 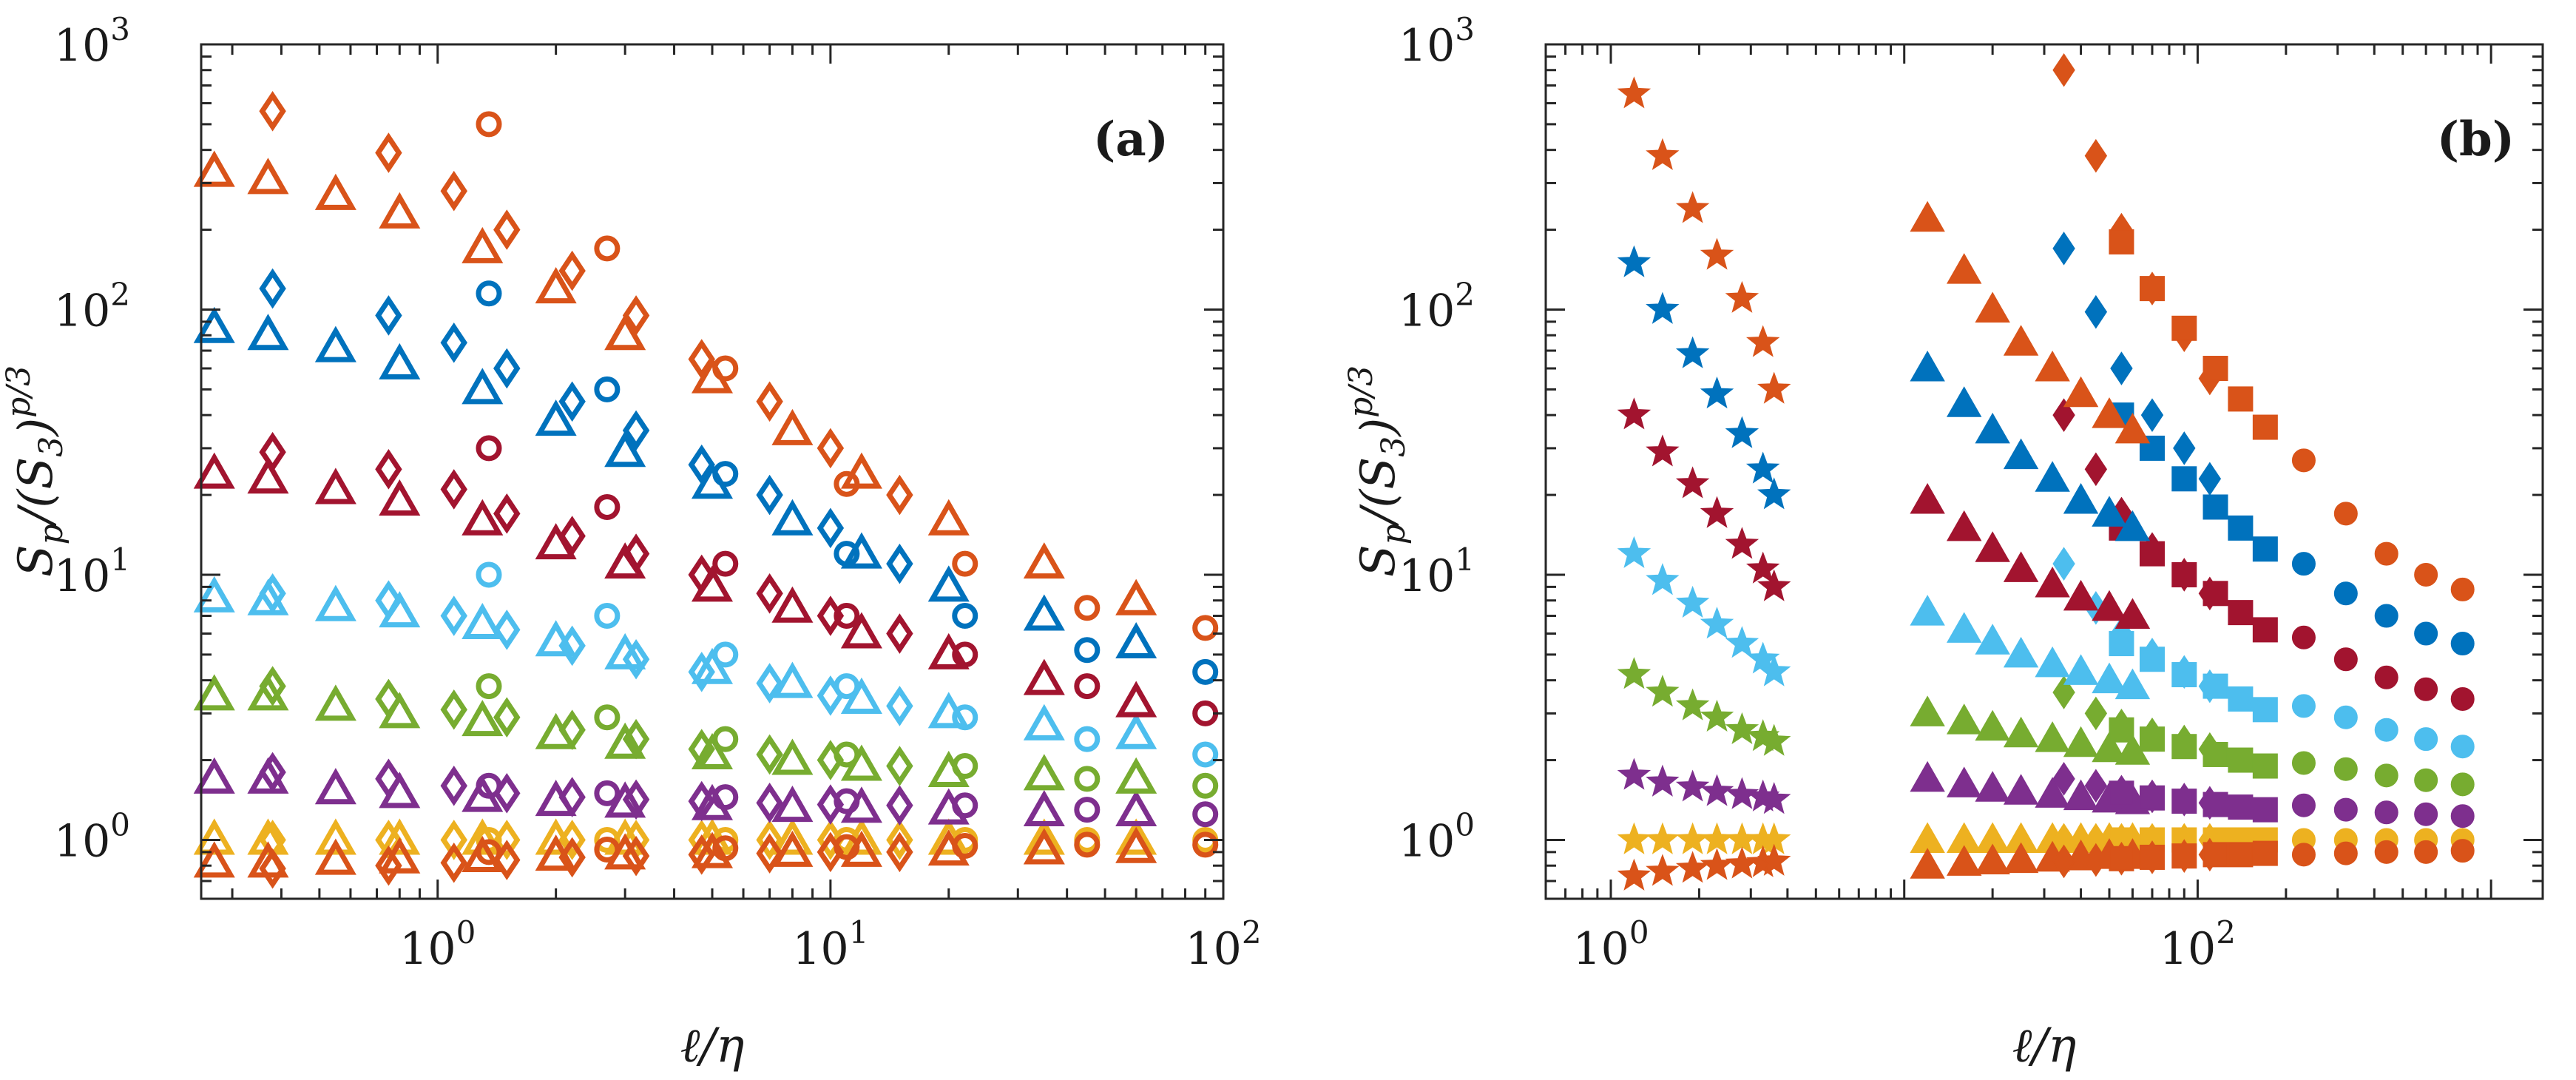 What do you see at coordinates (1437, 836) in the screenshot?
I see `y-tick-label-0: 100` at bounding box center [1437, 836].